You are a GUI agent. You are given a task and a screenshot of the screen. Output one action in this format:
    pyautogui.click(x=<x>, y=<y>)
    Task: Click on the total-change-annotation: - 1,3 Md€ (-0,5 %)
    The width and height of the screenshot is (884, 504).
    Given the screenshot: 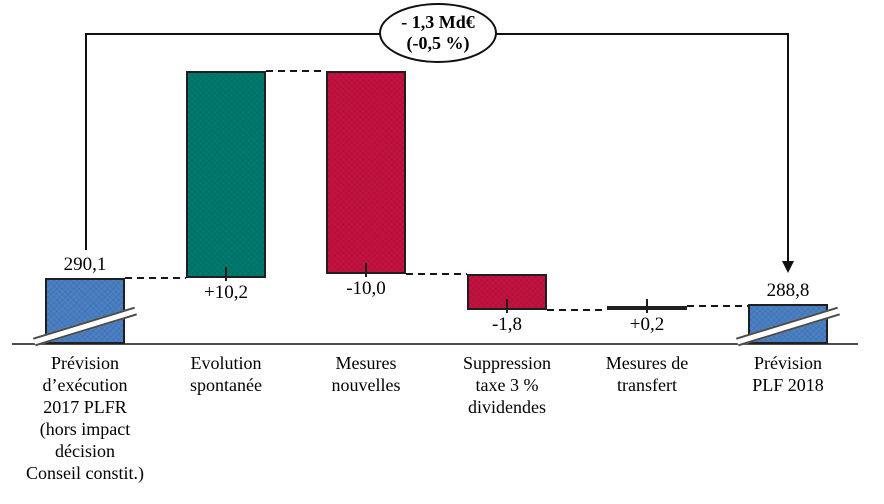 What is the action you would take?
    pyautogui.click(x=438, y=33)
    